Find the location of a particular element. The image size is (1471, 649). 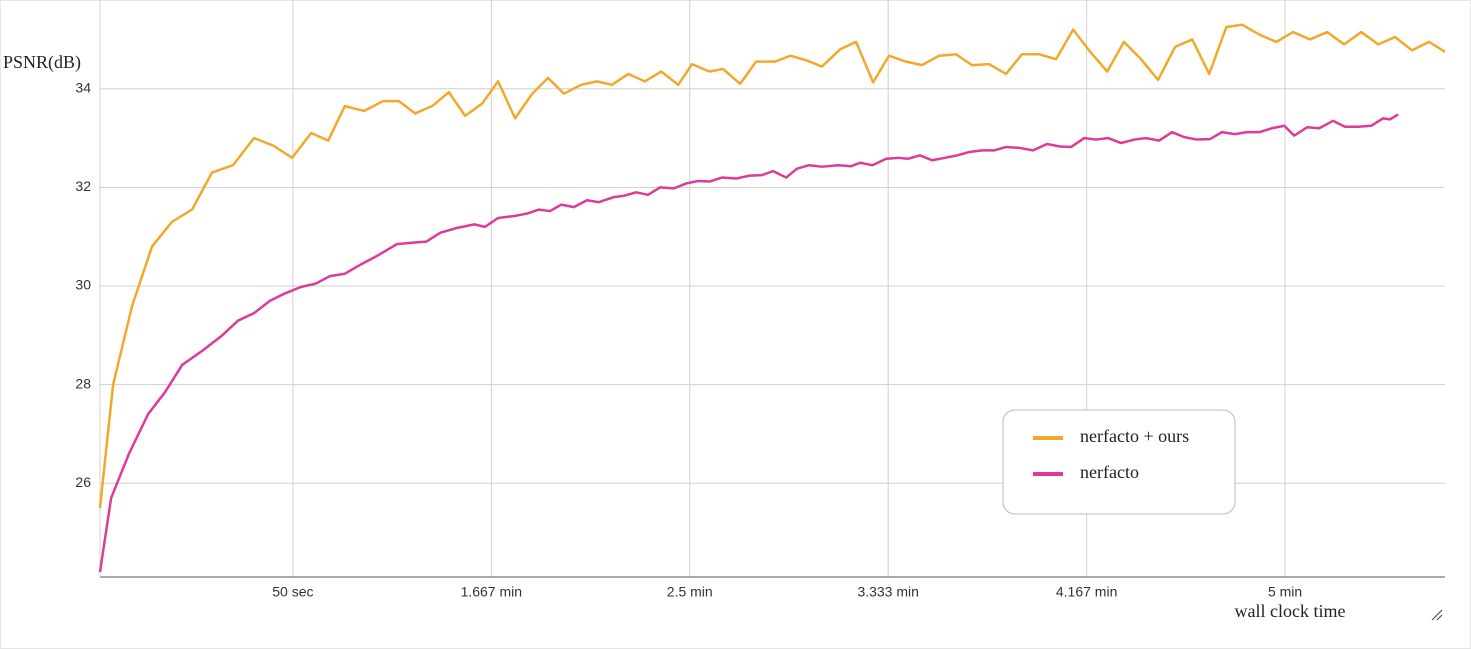

y-tick-label: 34 is located at coordinates (83, 87).